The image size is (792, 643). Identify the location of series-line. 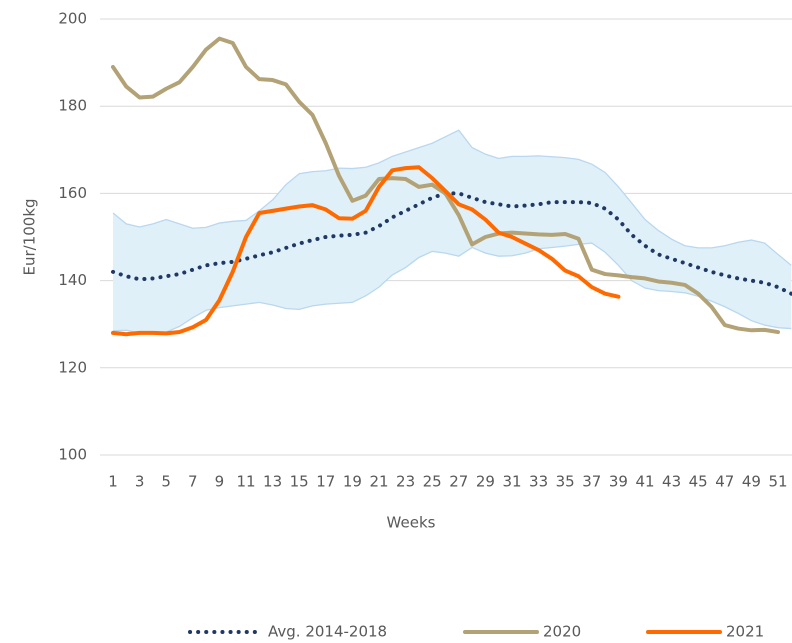
(451, 243).